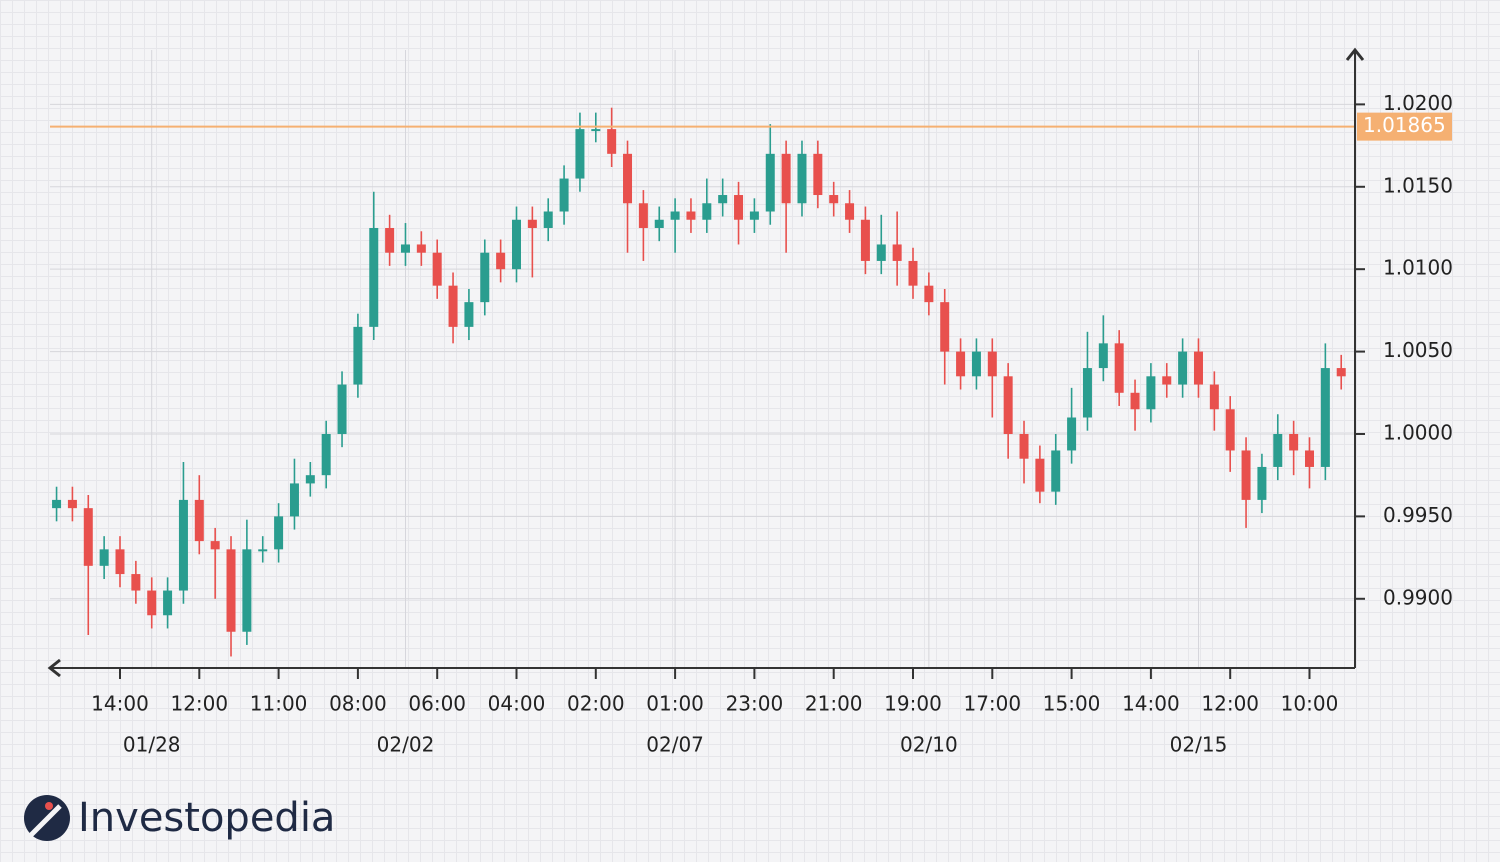 This screenshot has width=1500, height=862. I want to click on x-tick-label: 06:00, so click(437, 704).